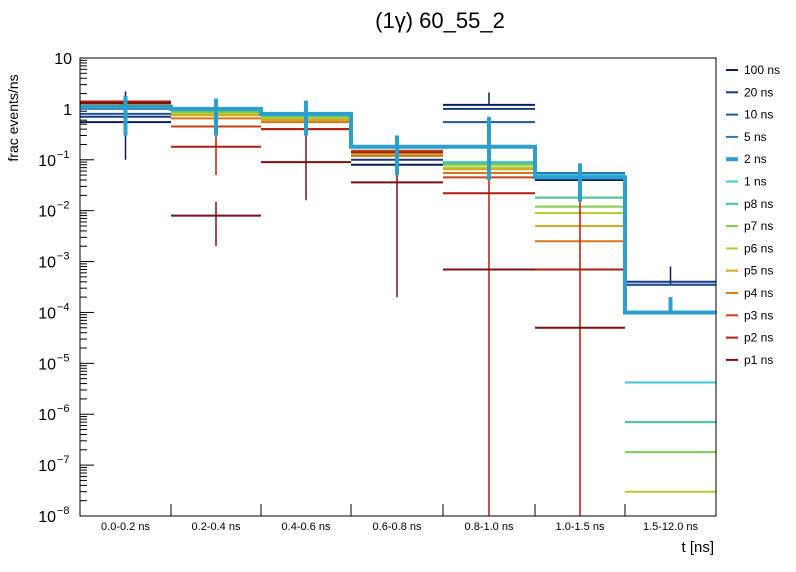 This screenshot has width=796, height=572. Describe the element at coordinates (580, 527) in the screenshot. I see `x-tick-label: 1.0-1.5 ns` at that location.